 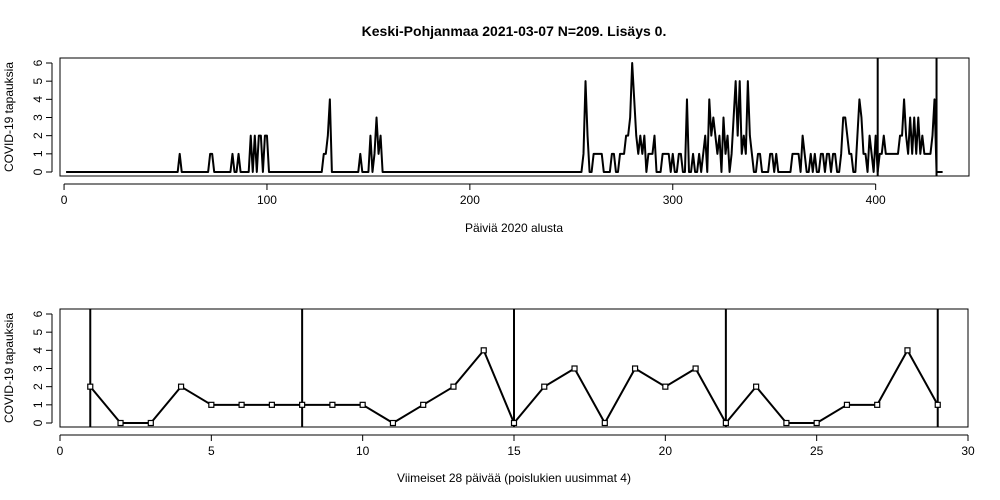 I want to click on bottom-y-tick-label: 6, so click(x=38, y=313).